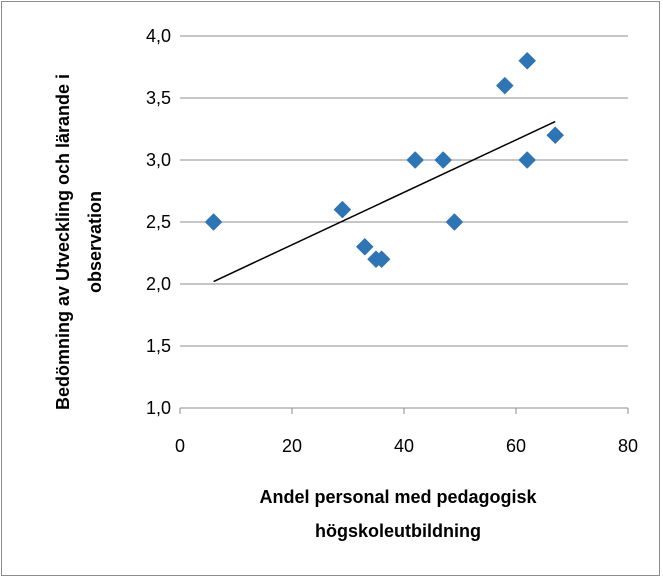  Describe the element at coordinates (404, 411) in the screenshot. I see `x-tick-marks` at that location.